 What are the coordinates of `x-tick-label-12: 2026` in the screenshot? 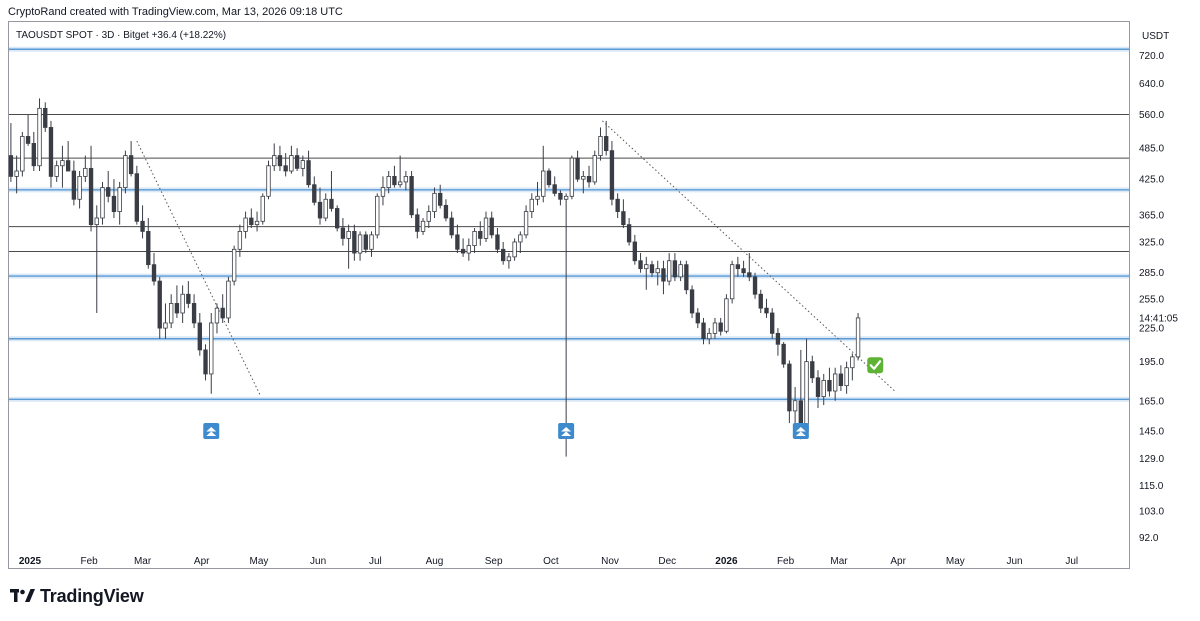 It's located at (726, 561).